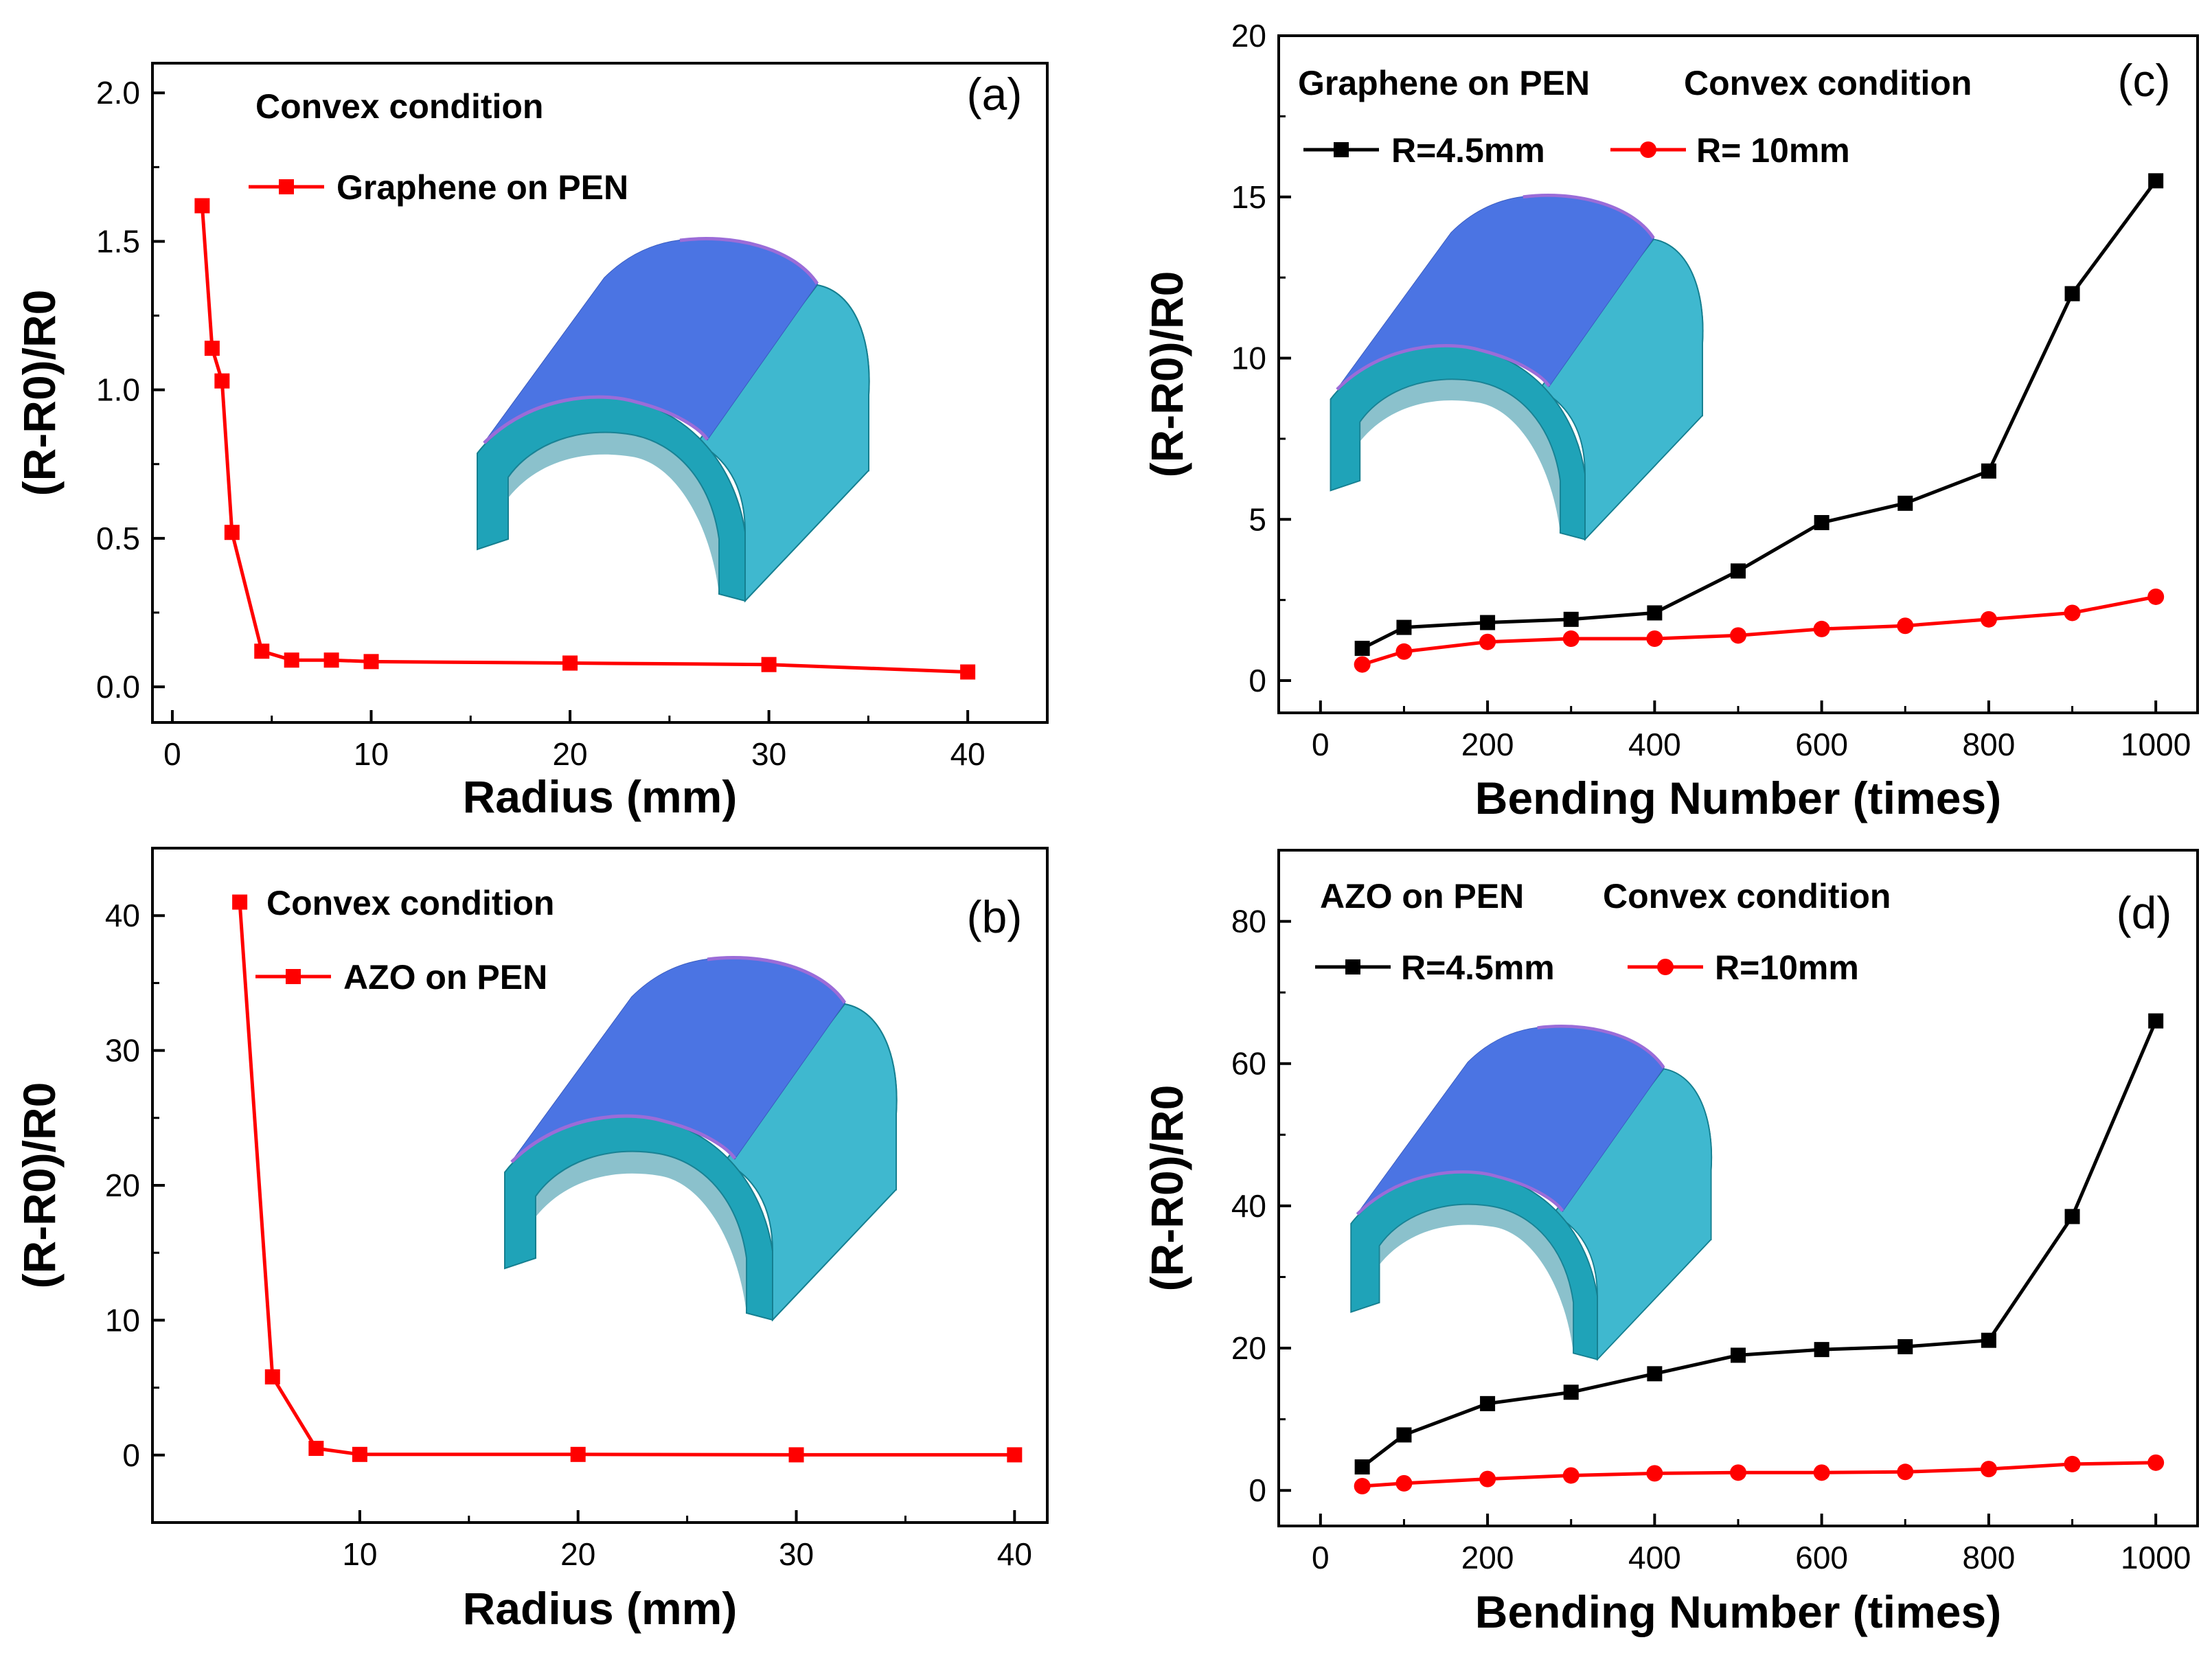 This screenshot has height=1664, width=2212. What do you see at coordinates (995, 916) in the screenshot?
I see `panel-label: (b)` at bounding box center [995, 916].